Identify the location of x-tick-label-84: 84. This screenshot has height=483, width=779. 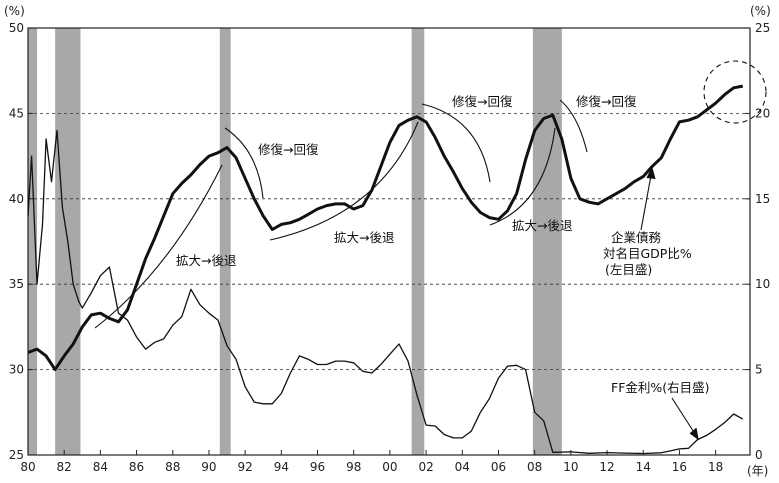
(100, 467).